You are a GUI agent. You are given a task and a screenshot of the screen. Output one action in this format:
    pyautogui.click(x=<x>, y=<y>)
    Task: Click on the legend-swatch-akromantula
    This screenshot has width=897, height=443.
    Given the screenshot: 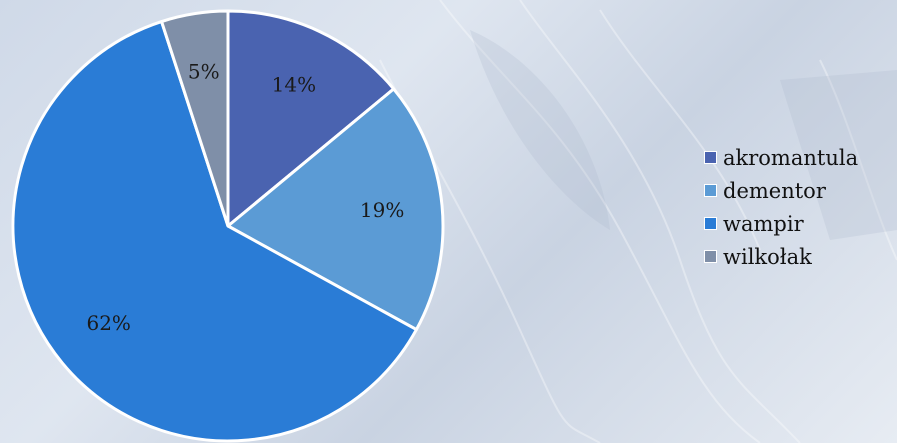 What is the action you would take?
    pyautogui.click(x=710, y=157)
    